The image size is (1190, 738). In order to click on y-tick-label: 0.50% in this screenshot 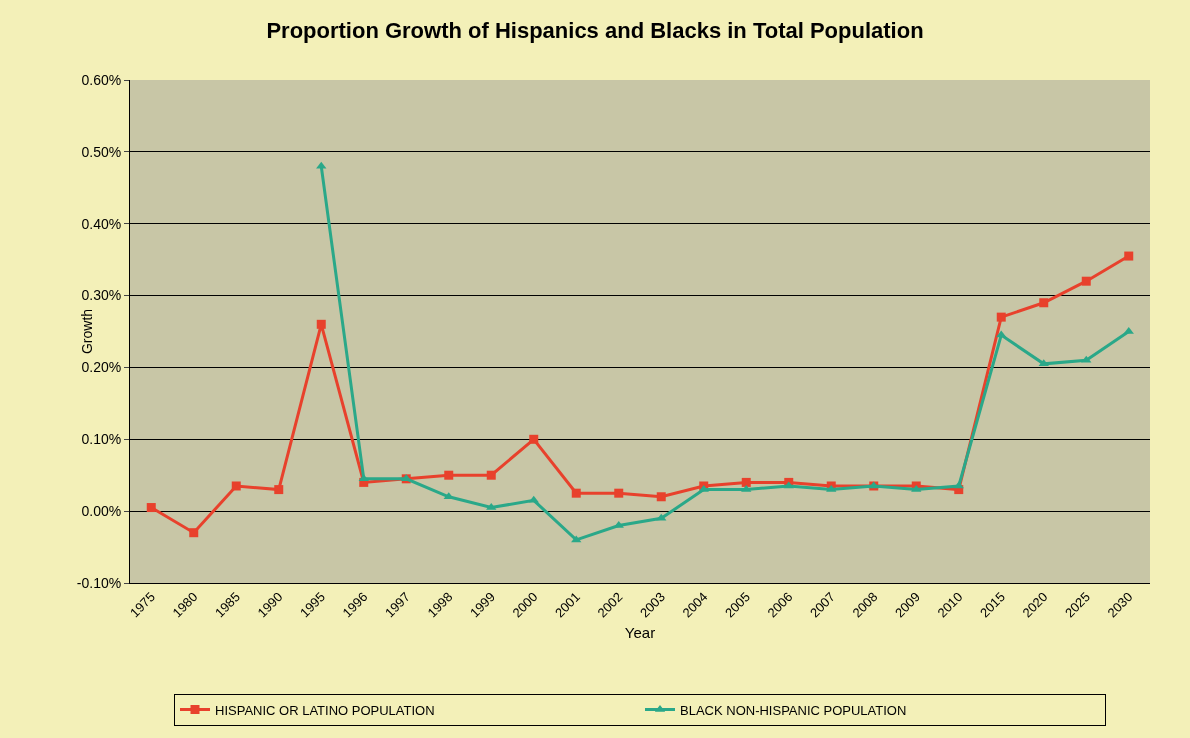, I will do `click(101, 151)`.